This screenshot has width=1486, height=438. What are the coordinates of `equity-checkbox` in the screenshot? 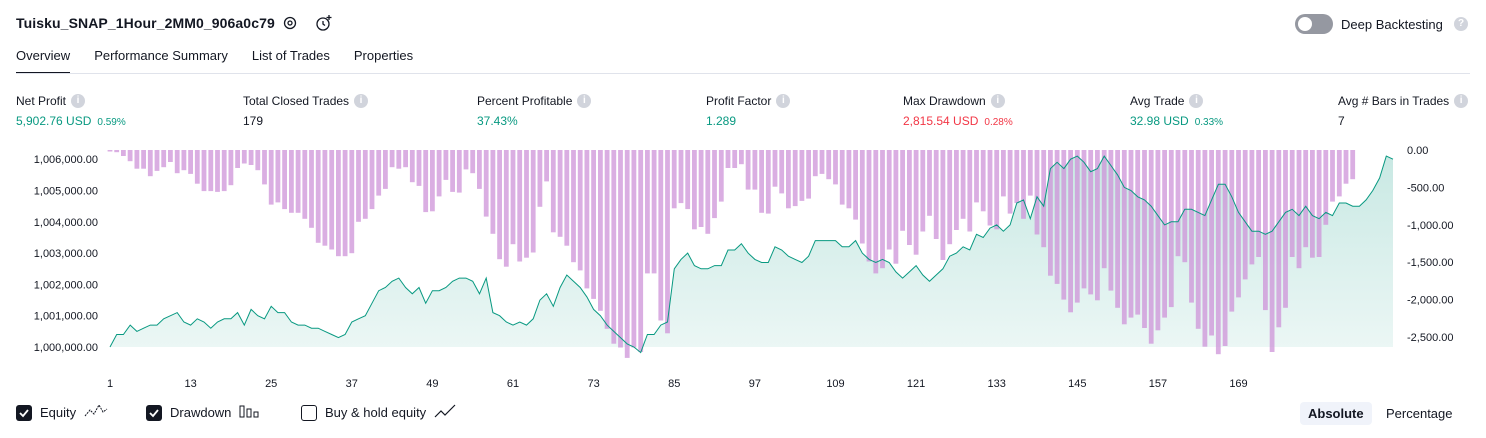 It's located at (24, 412).